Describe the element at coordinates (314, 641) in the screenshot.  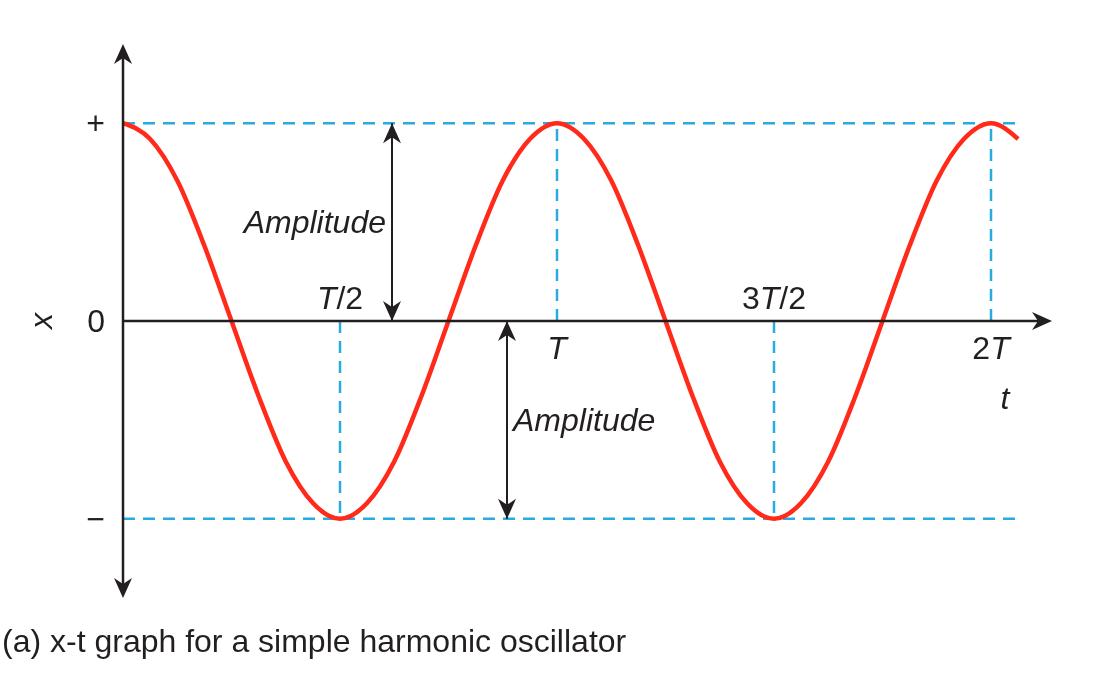
I see `text: (a) x-t graph for a simple harmonic oscillator` at that location.